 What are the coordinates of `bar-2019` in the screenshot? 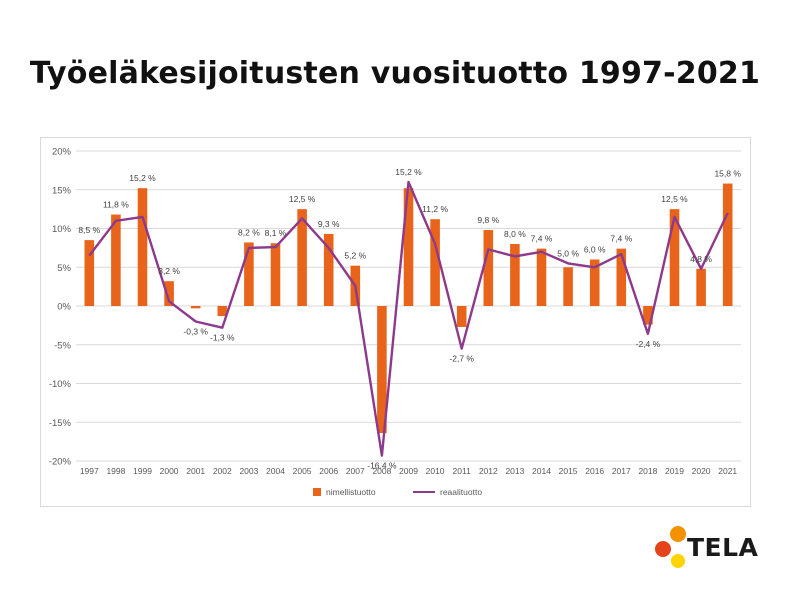 It's located at (674, 257).